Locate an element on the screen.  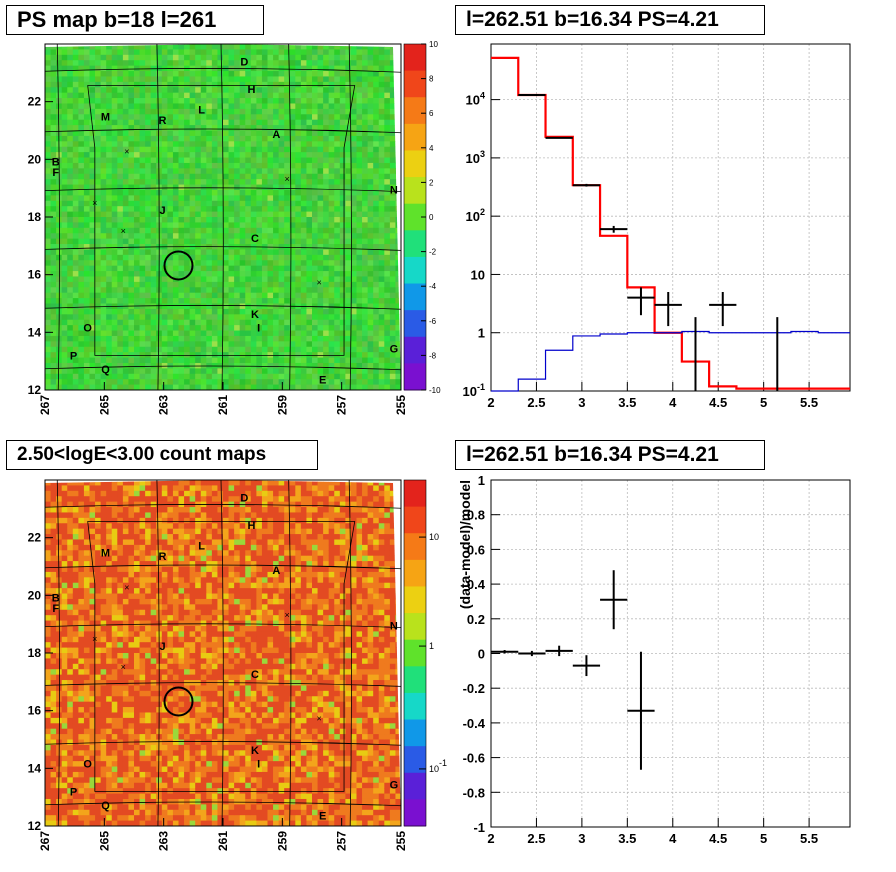
source-labels: D H M R L A BF N J C KI O G P Q E × × × × × is located at coordinates (225, 657).